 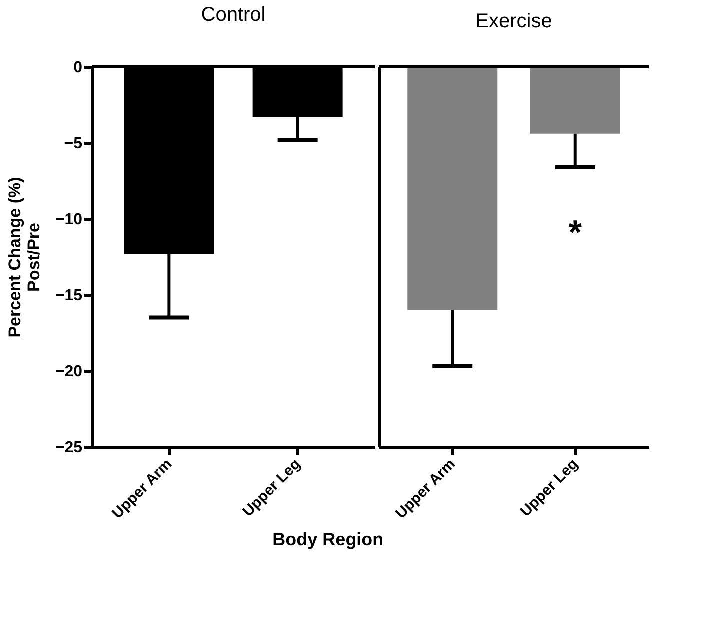 I want to click on y-tick-label: −5, so click(x=73, y=144).